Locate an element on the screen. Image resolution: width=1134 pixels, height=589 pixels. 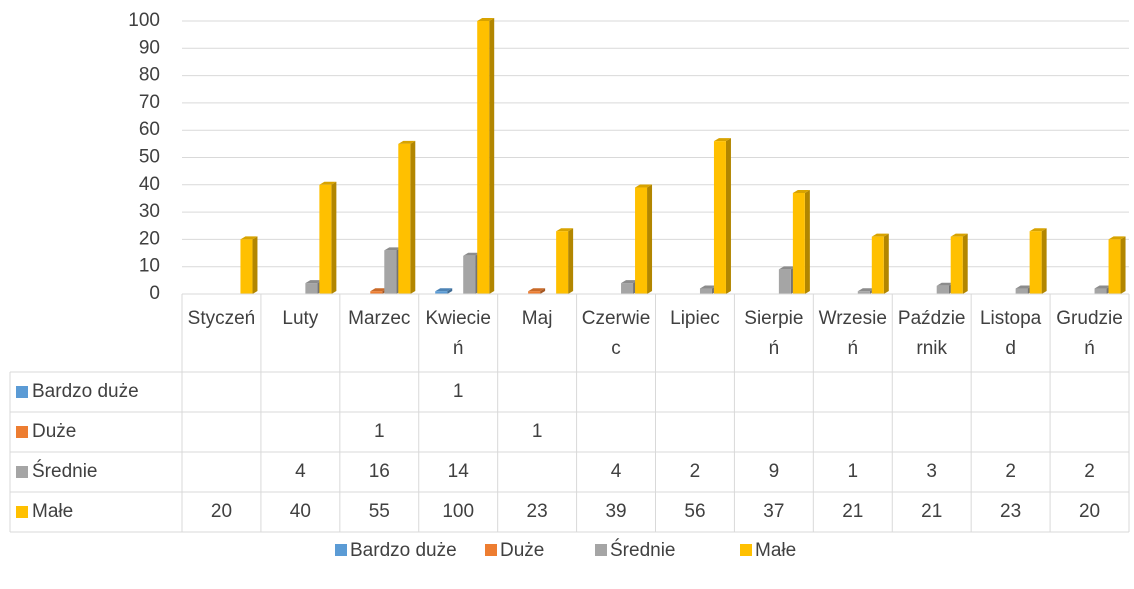
y-tick-label: 20 is located at coordinates (149, 238).